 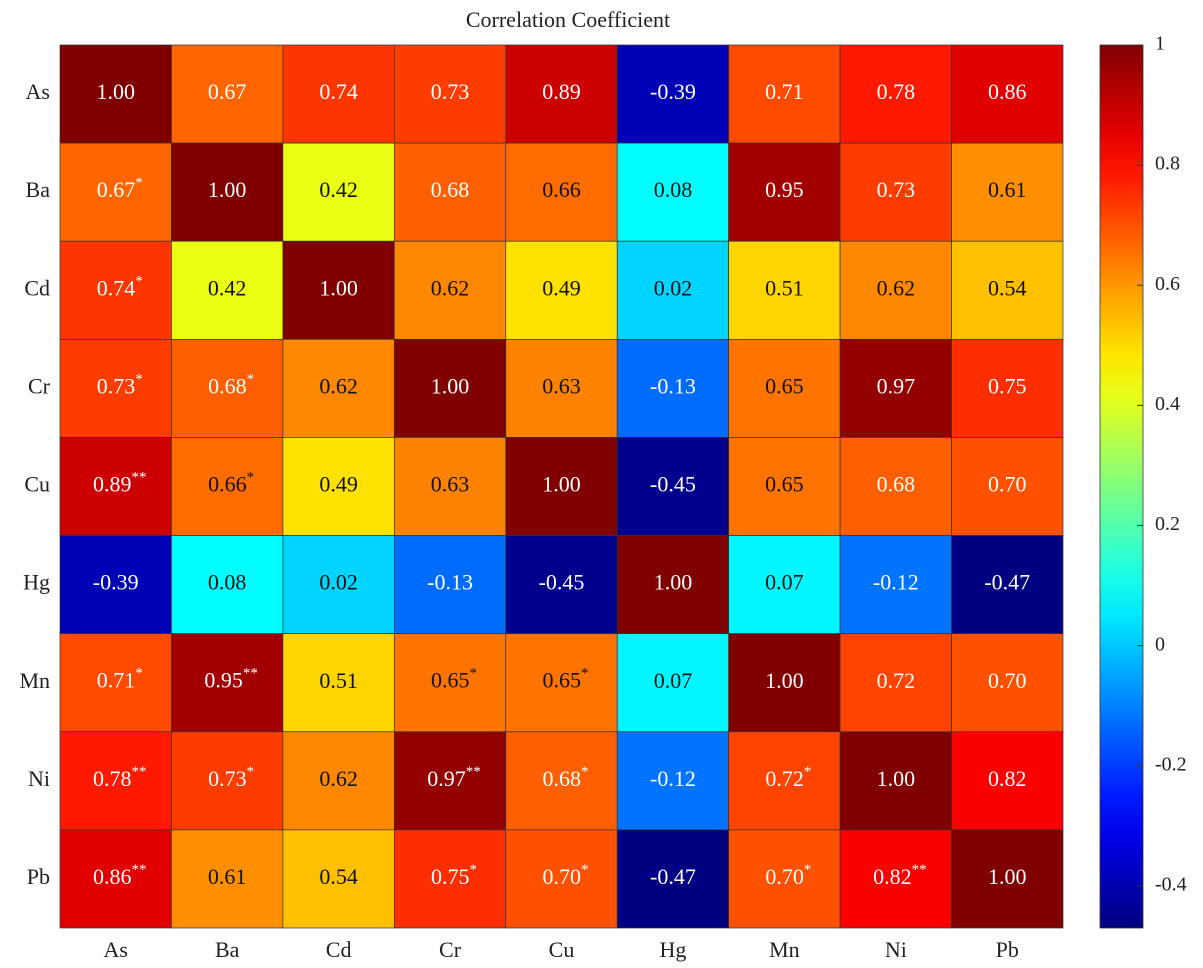 What do you see at coordinates (227, 876) in the screenshot?
I see `cell-label: 0.61` at bounding box center [227, 876].